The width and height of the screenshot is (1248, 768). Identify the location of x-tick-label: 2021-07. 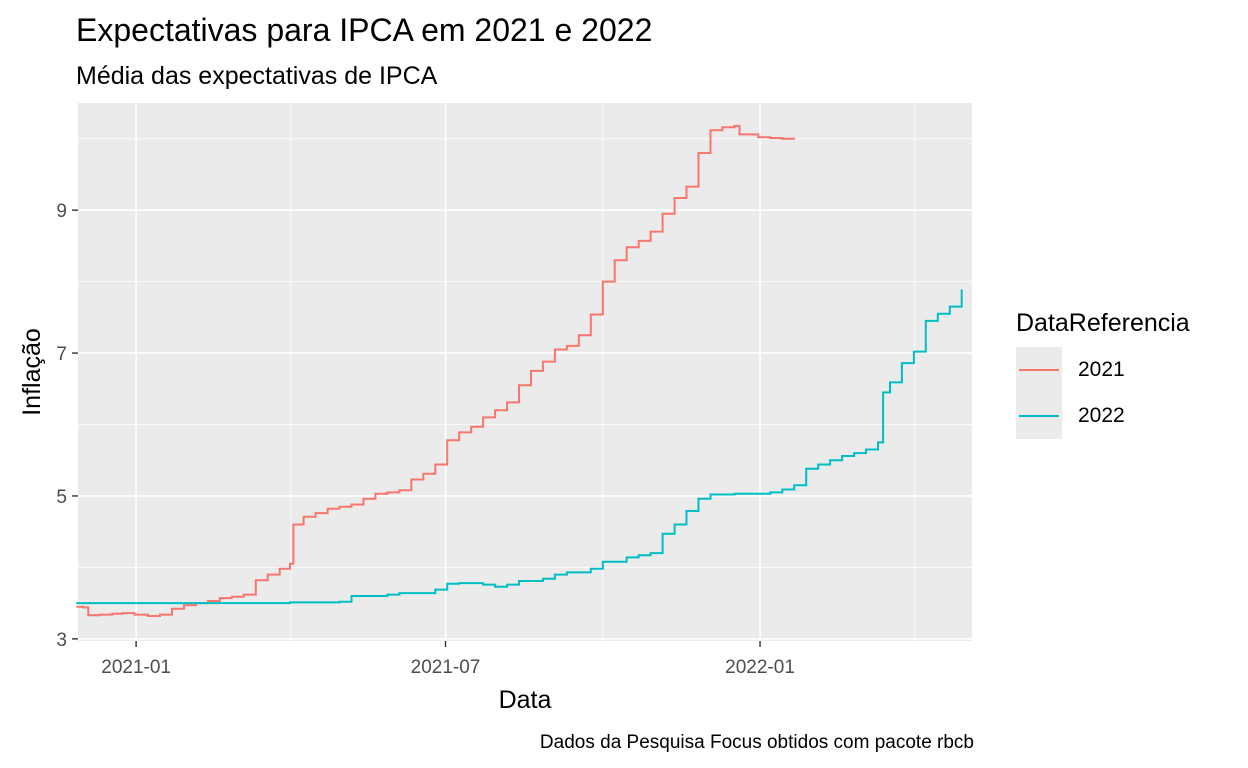
(446, 667).